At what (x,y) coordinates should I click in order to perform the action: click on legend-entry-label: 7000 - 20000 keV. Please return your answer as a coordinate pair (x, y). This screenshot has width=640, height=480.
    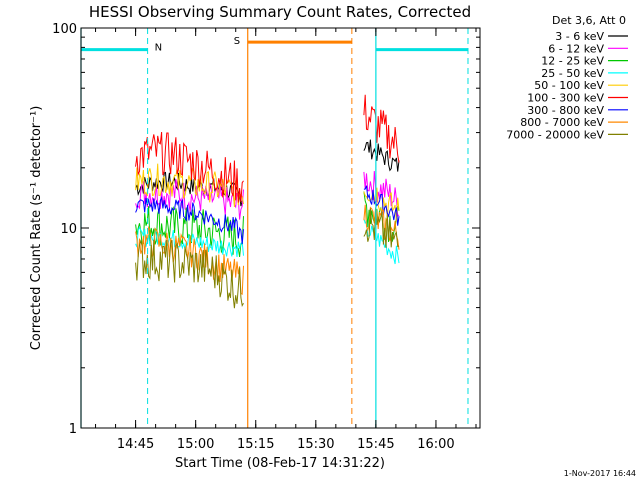
    Looking at the image, I should click on (555, 134).